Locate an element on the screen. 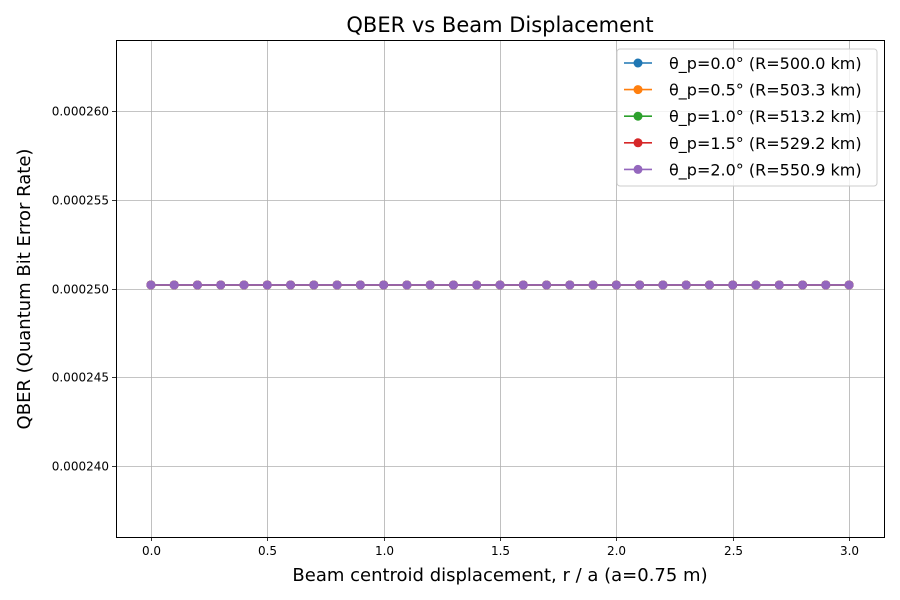 This screenshot has height=600, width=900. y-axis-label: QBER (Quantum Bit Error Rate) is located at coordinates (24, 289).